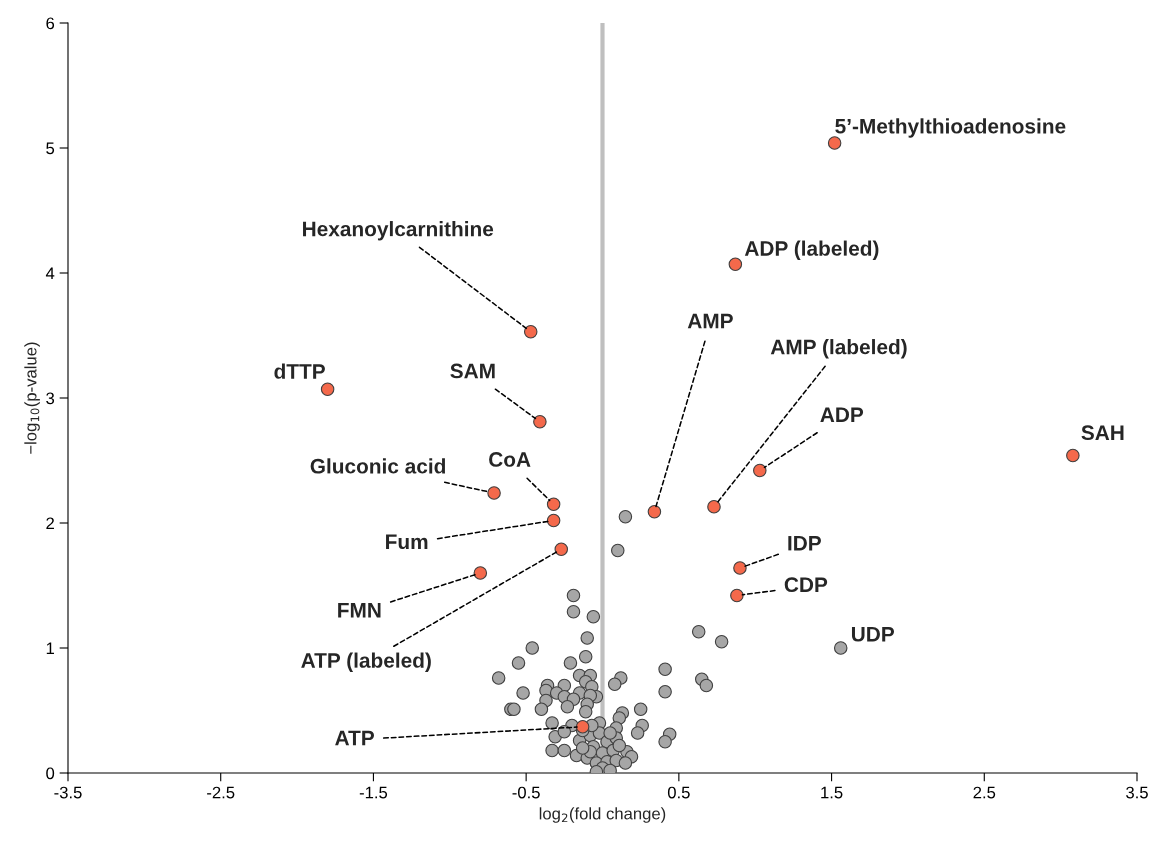 The height and width of the screenshot is (842, 1153). I want to click on annotation: ATP (labeled), so click(366, 662).